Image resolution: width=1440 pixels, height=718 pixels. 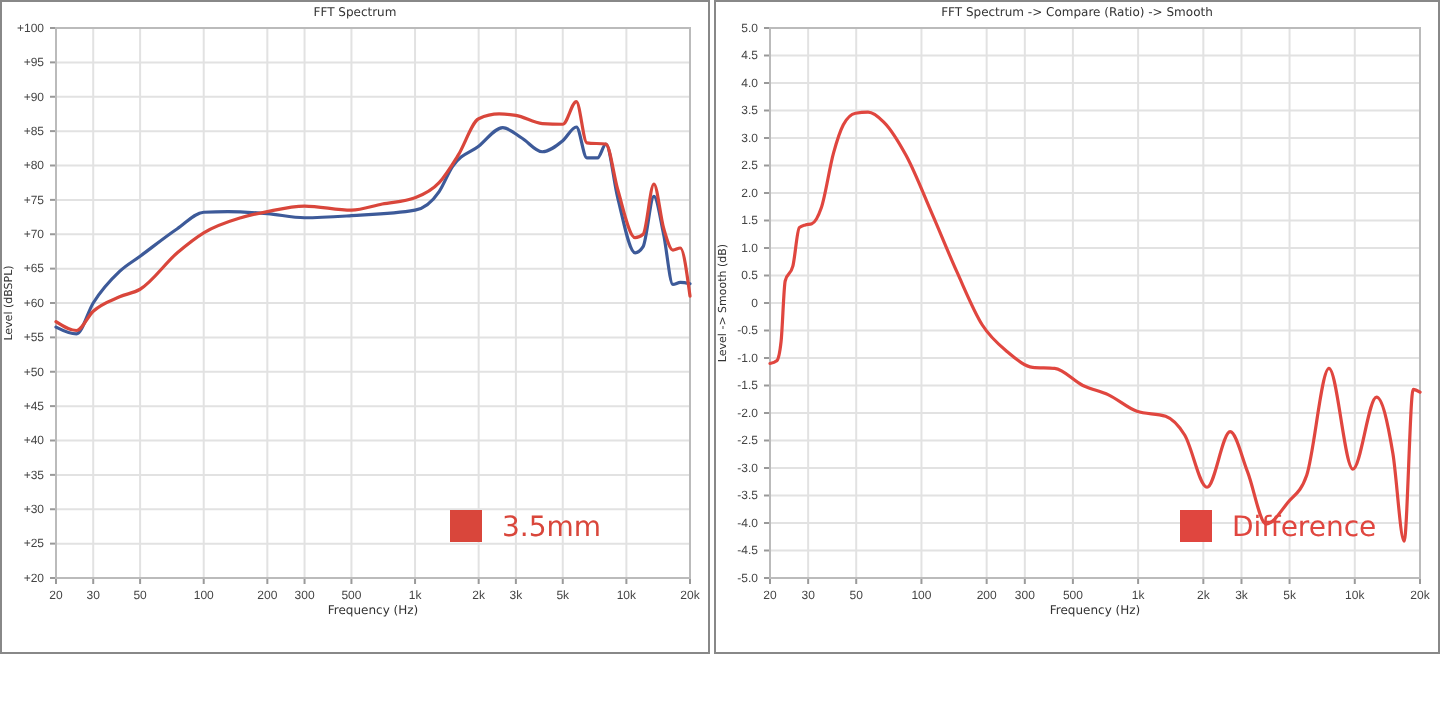 What do you see at coordinates (1304, 528) in the screenshot?
I see `legend-label: Difference` at bounding box center [1304, 528].